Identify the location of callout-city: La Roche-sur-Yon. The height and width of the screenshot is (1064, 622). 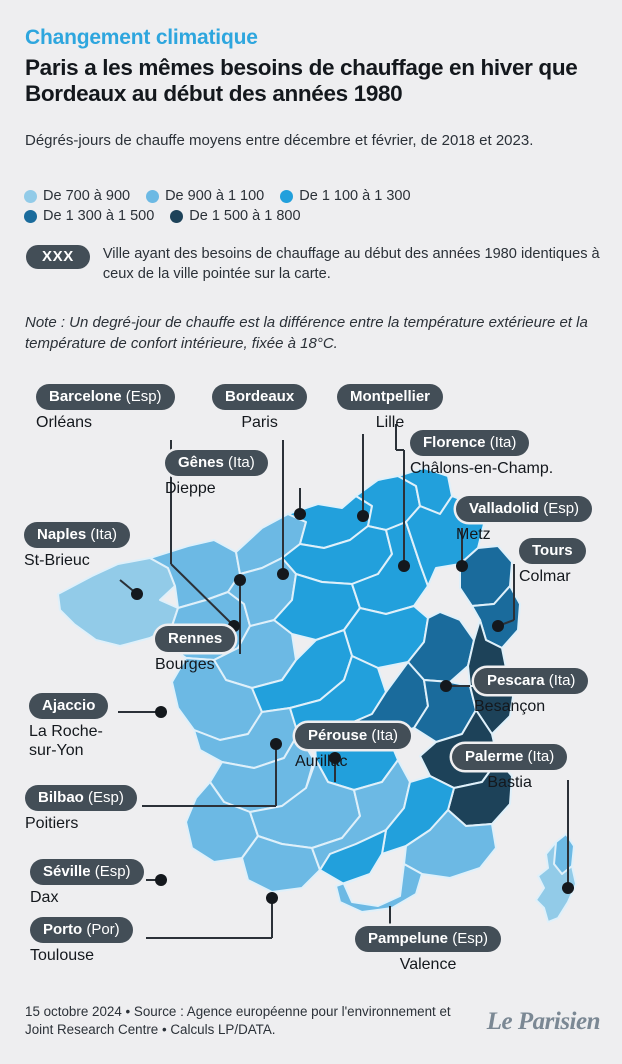
(66, 741).